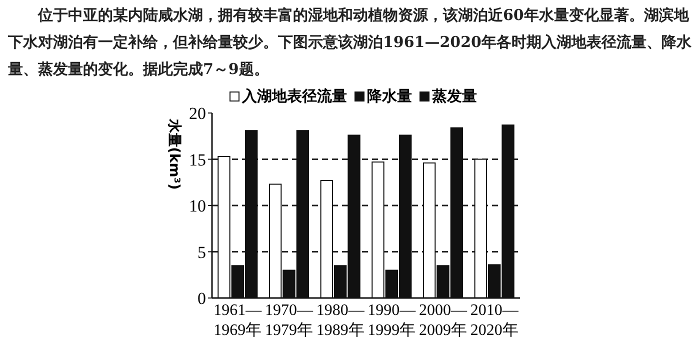  Describe the element at coordinates (197, 113) in the screenshot. I see `y-tick-label: 20` at that location.